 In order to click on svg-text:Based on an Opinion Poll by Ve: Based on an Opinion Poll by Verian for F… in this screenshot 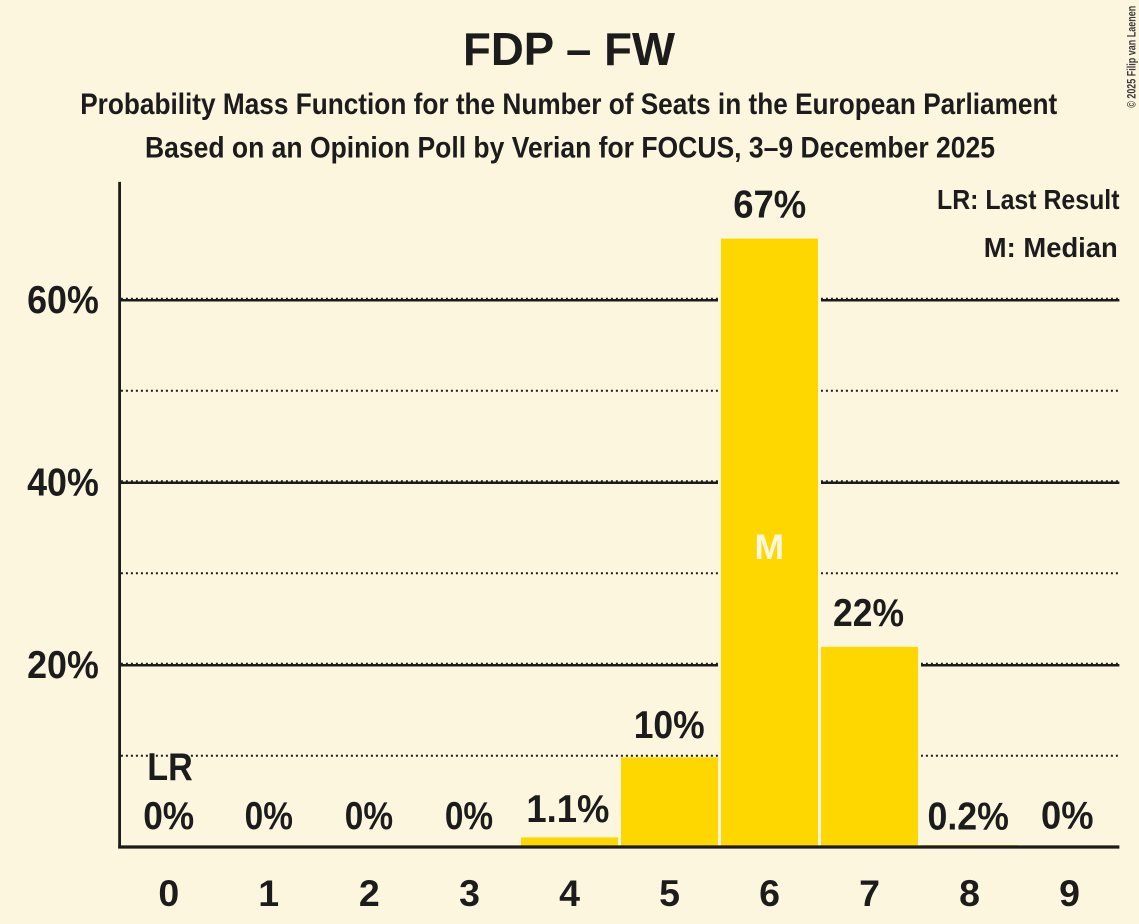, I will do `click(570, 148)`.